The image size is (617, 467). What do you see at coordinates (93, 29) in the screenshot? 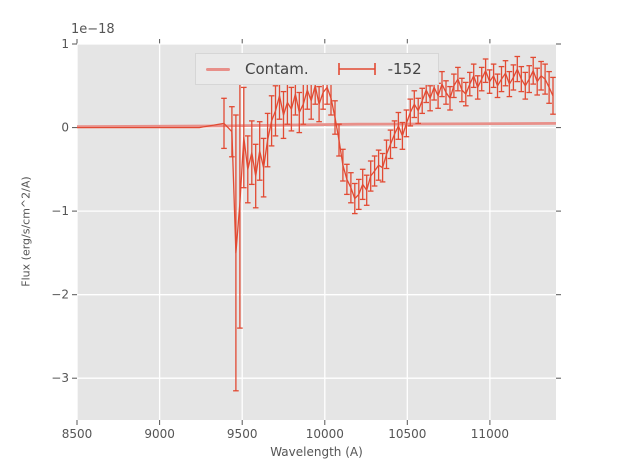
I see `y-axis-offset-label: 1e−18` at bounding box center [93, 29].